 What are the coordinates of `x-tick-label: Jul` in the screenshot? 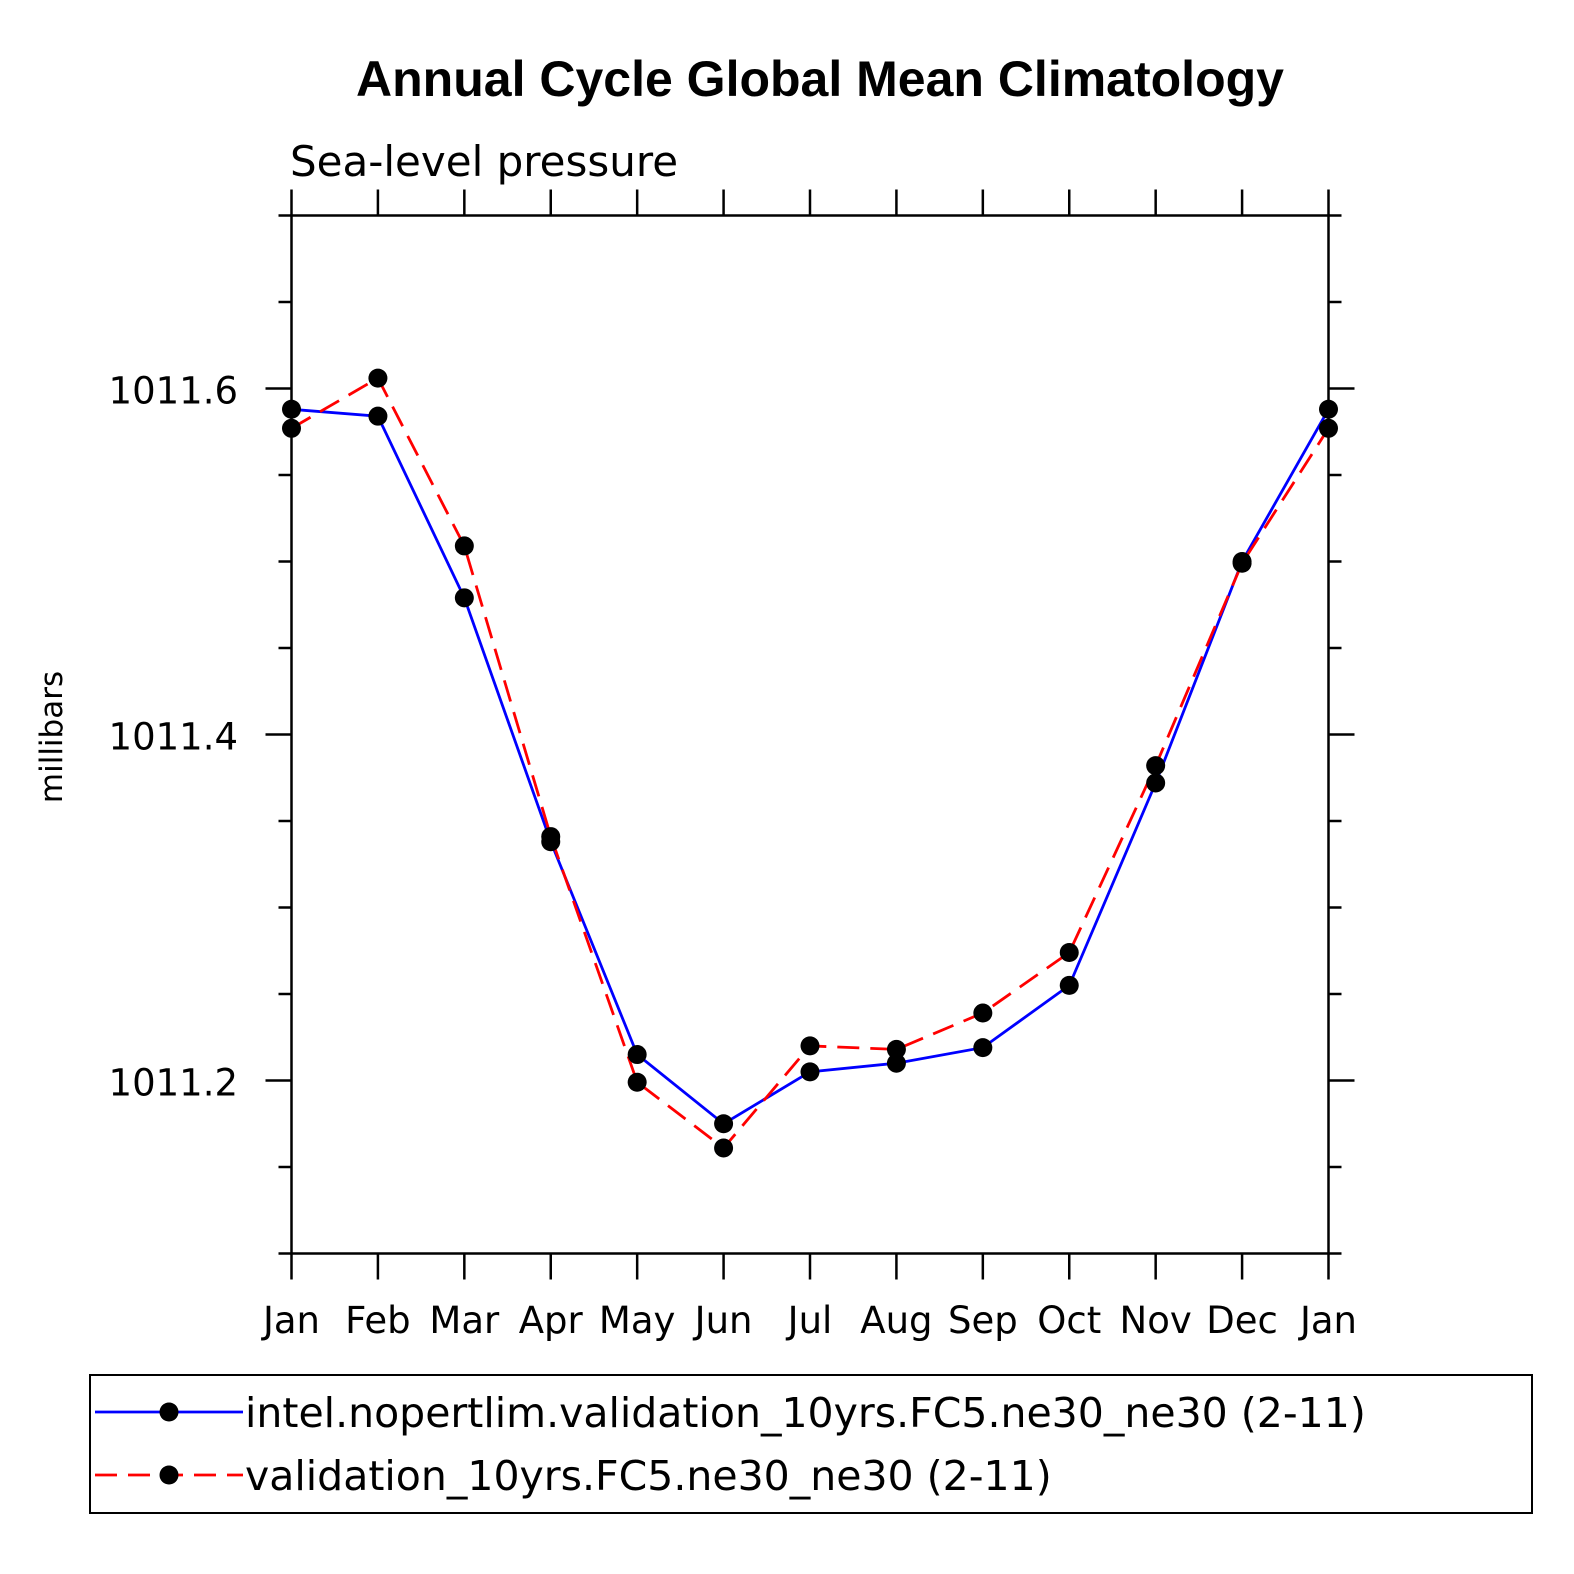 It's located at (809, 1320).